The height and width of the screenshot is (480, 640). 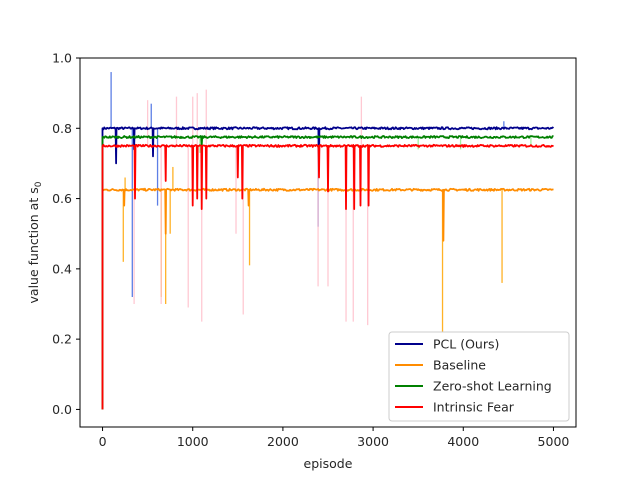 What do you see at coordinates (62, 268) in the screenshot?
I see `y-tick-label: 0.4` at bounding box center [62, 268].